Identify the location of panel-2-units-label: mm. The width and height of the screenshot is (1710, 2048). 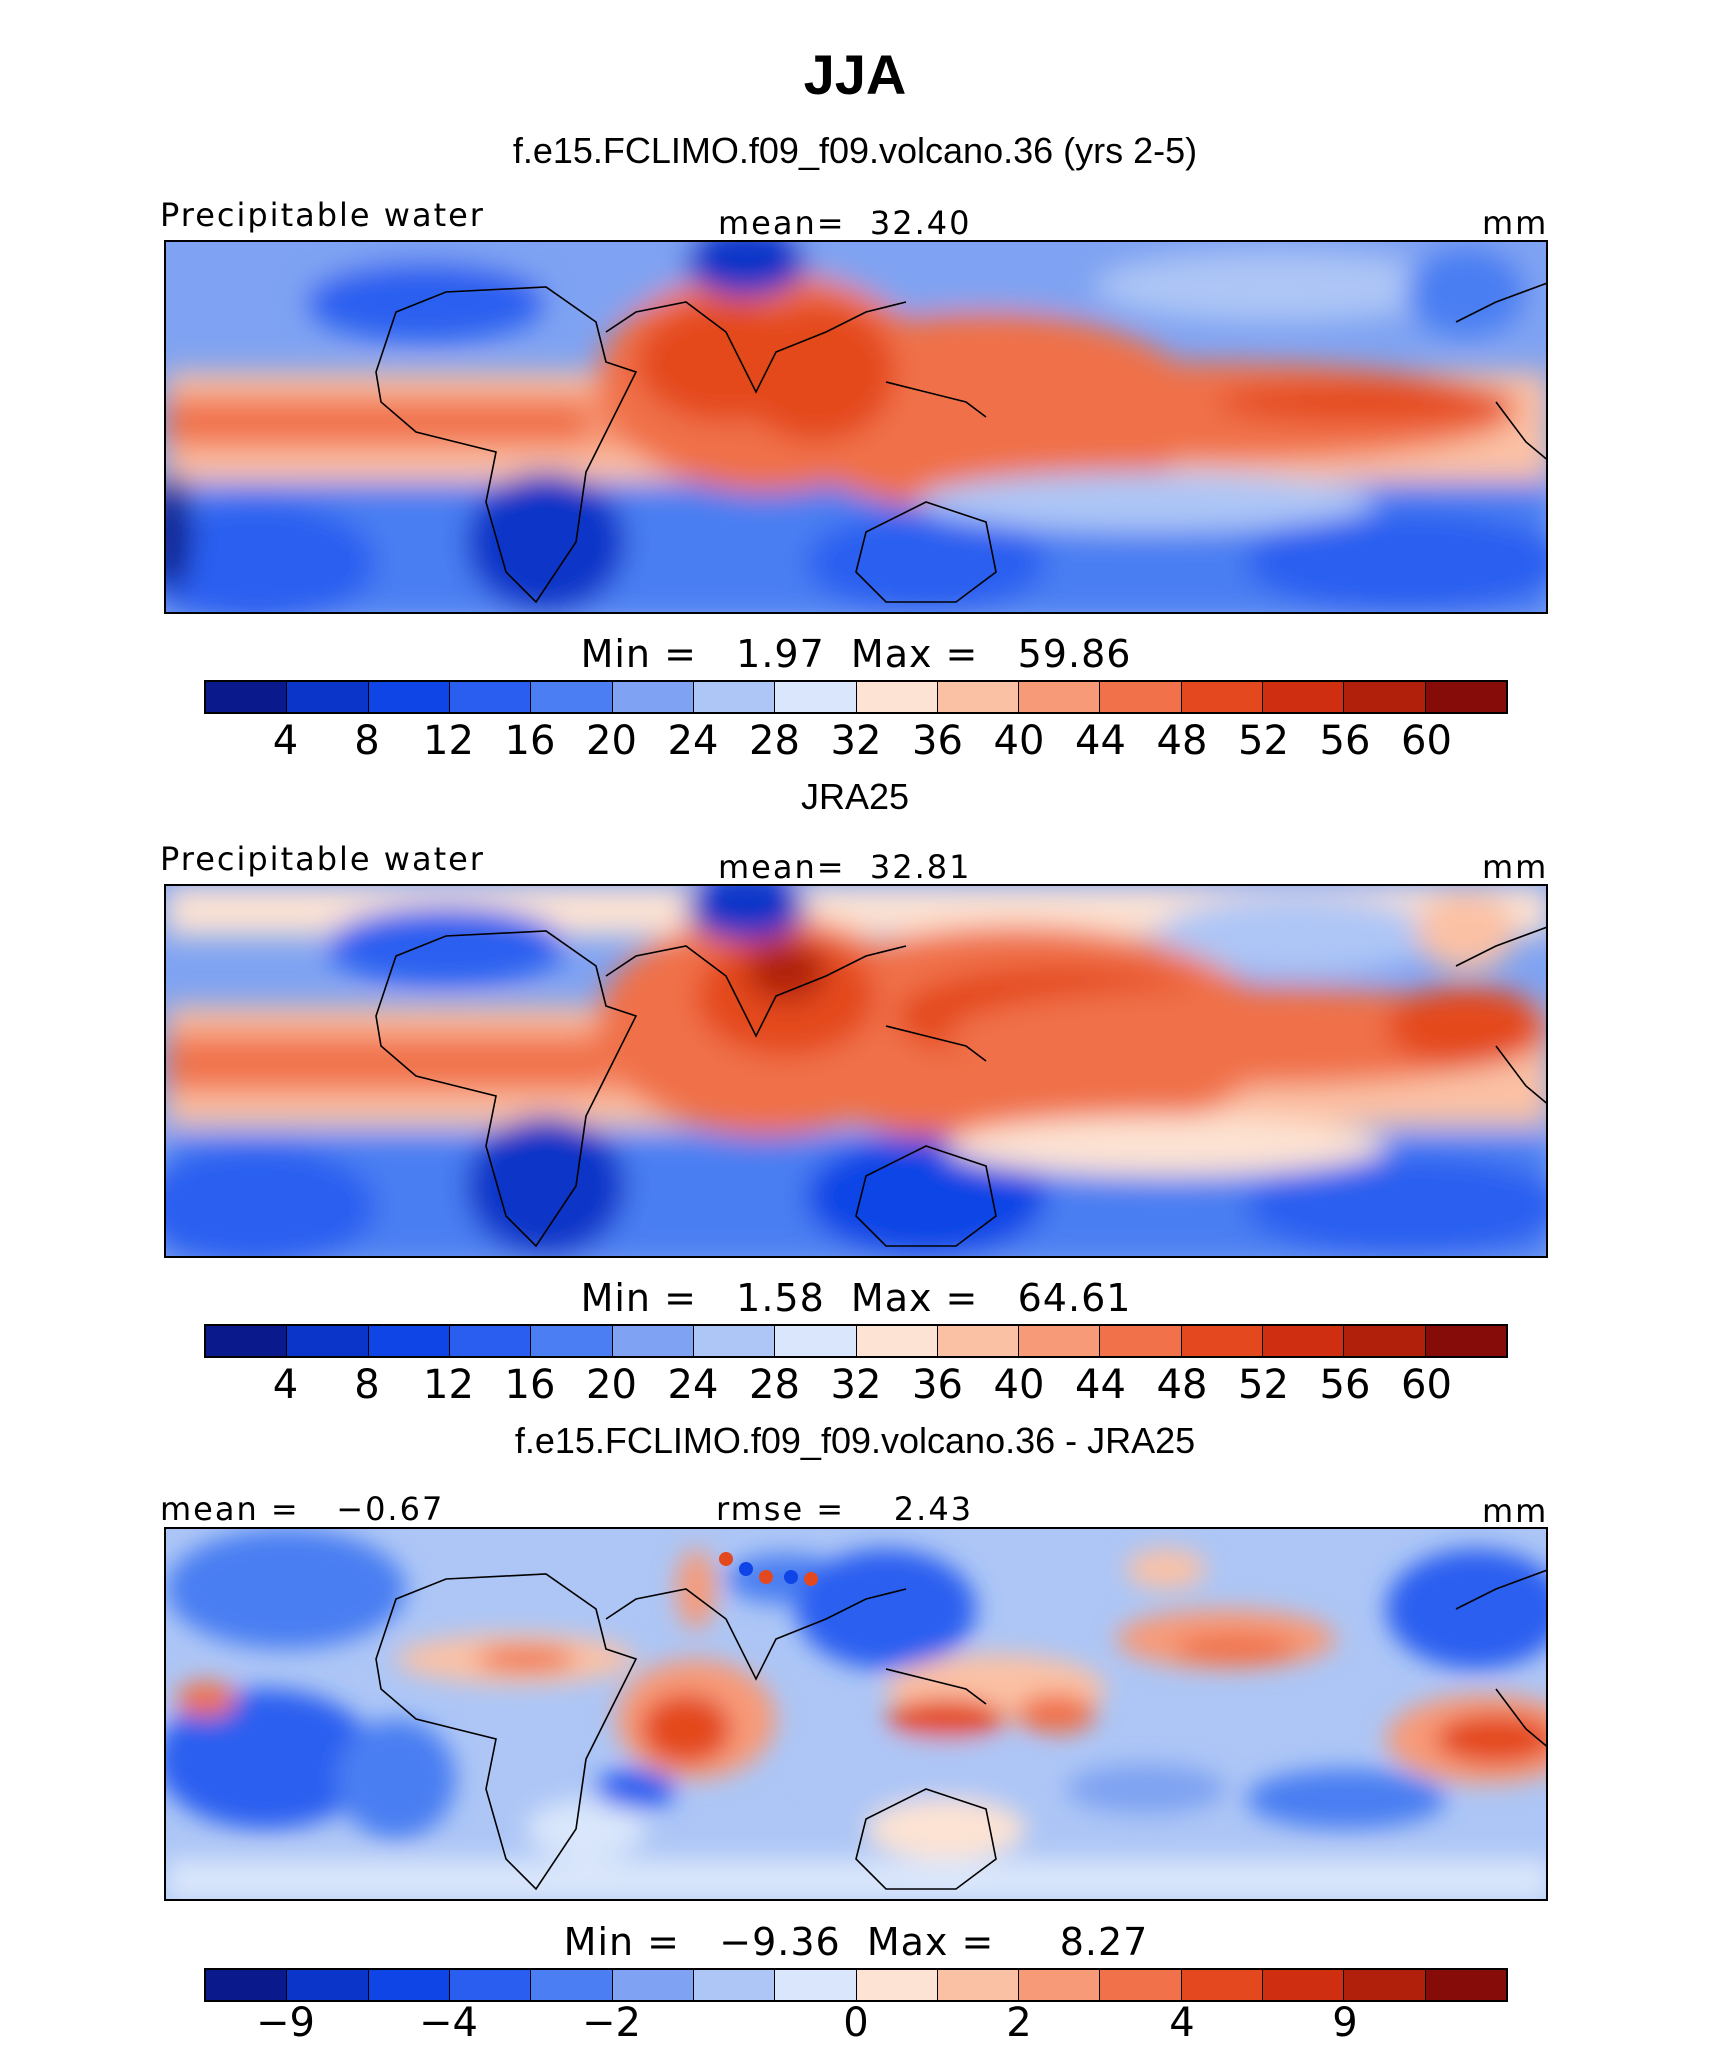
(1515, 867).